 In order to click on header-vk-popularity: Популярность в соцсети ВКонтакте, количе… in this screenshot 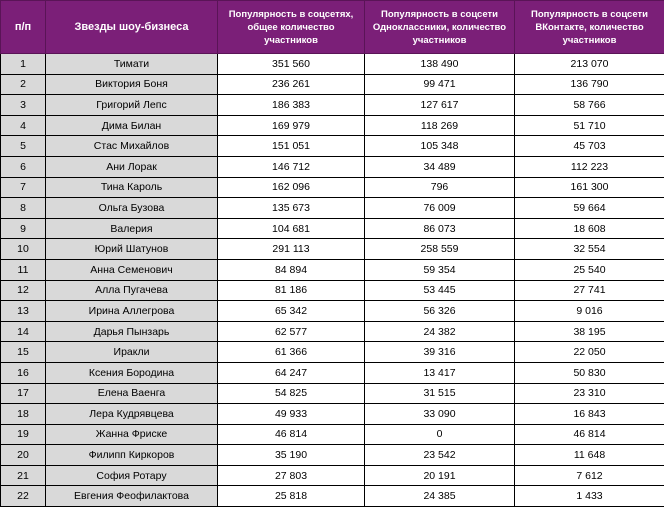, I will do `click(589, 27)`.